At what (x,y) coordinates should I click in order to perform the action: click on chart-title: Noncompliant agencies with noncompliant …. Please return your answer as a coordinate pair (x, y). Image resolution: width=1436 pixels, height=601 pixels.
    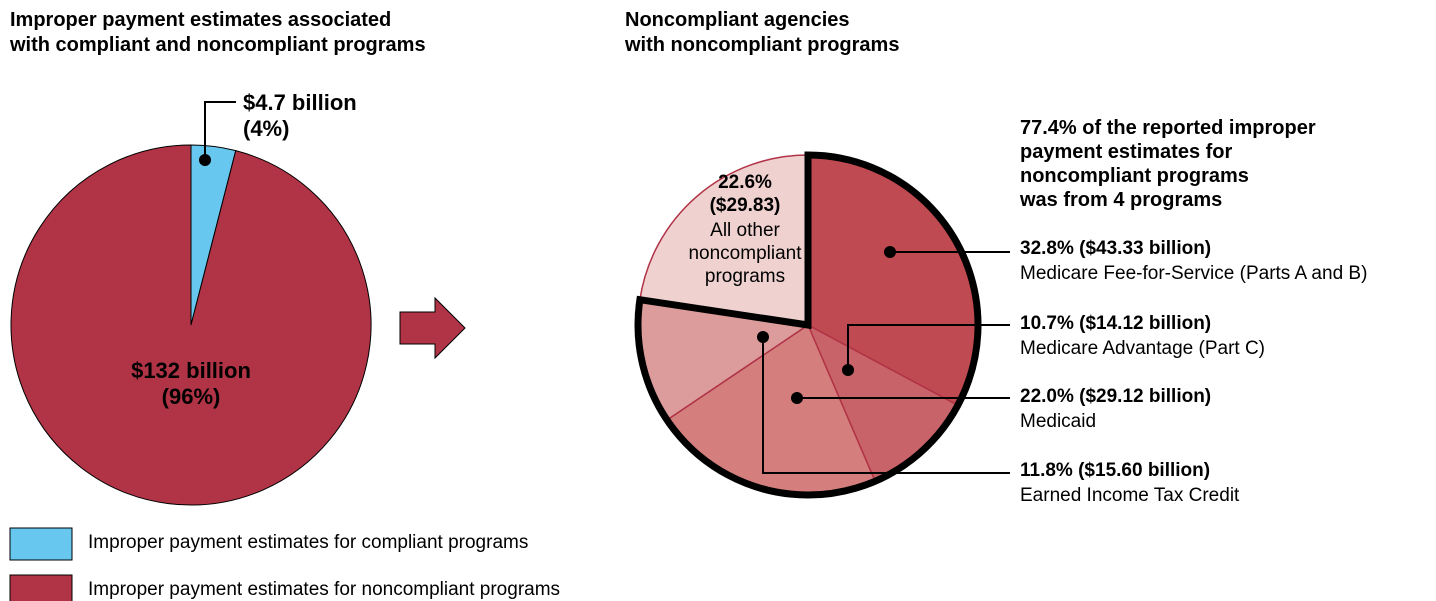
    Looking at the image, I should click on (762, 32).